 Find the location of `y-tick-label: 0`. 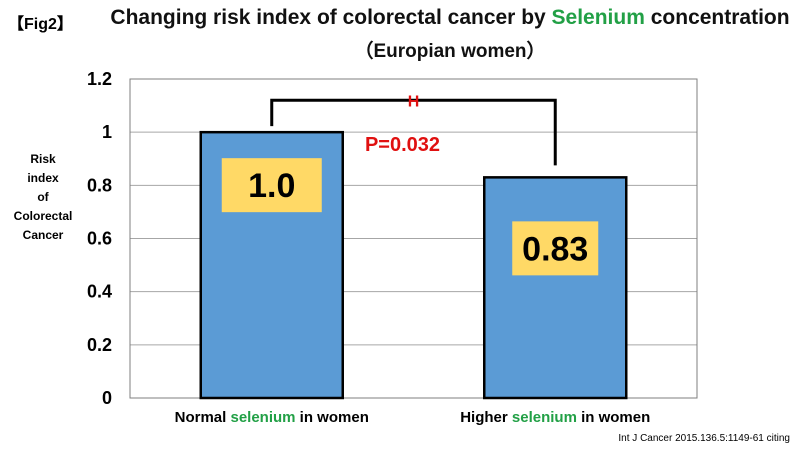

y-tick-label: 0 is located at coordinates (107, 398).